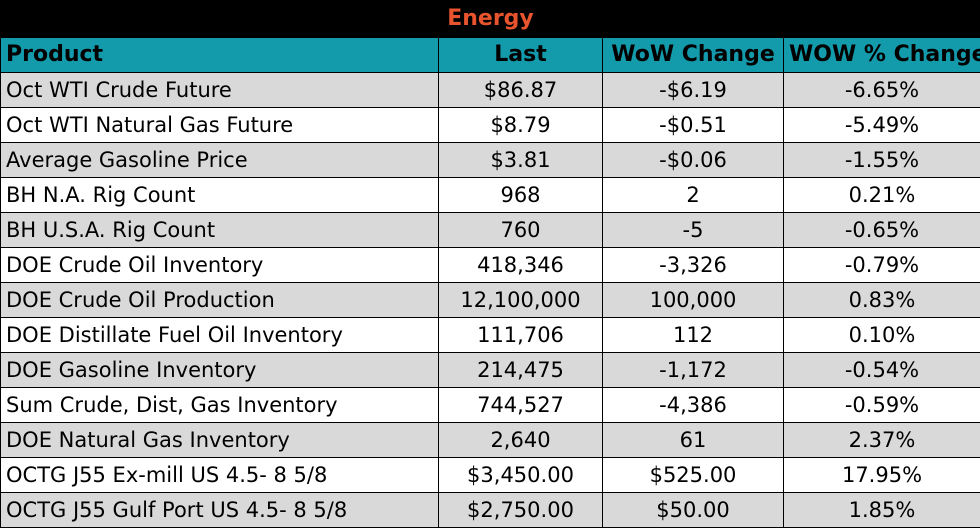 This screenshot has height=528, width=980. I want to click on cell-product: DOE Gasoline Inventory, so click(219, 370).